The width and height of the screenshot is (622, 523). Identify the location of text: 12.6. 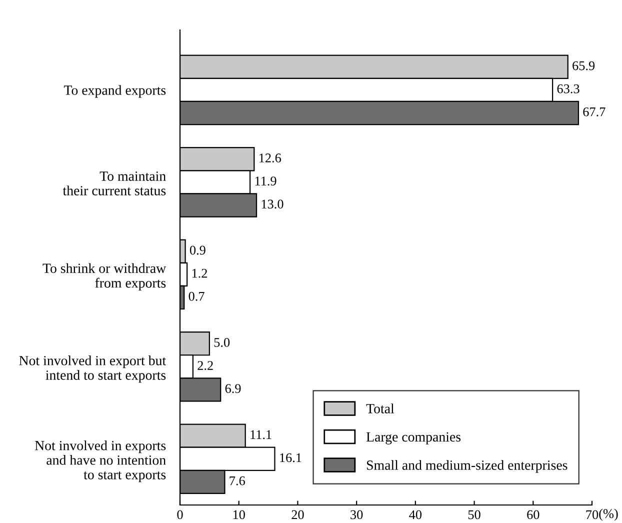
(270, 158).